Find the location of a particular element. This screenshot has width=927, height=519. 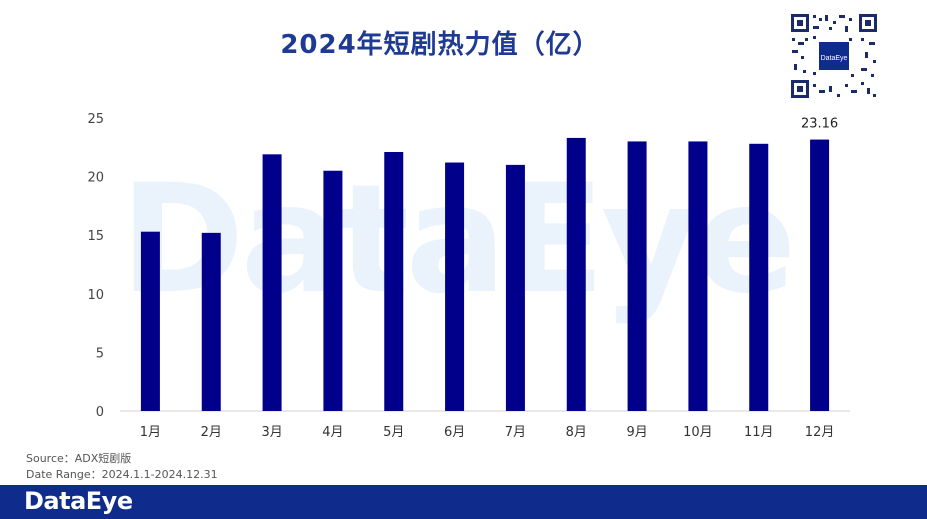

qr-code: DataEye is located at coordinates (834, 56).